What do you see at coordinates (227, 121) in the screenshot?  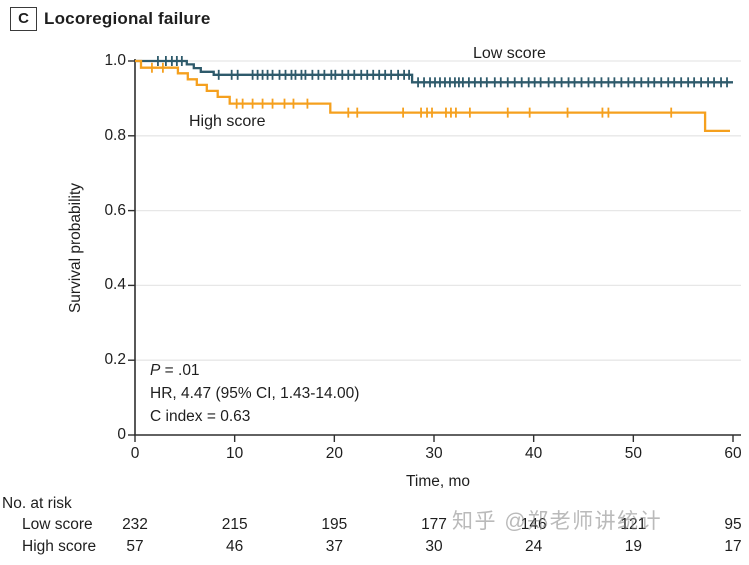 I see `series-label-high-score: High score` at bounding box center [227, 121].